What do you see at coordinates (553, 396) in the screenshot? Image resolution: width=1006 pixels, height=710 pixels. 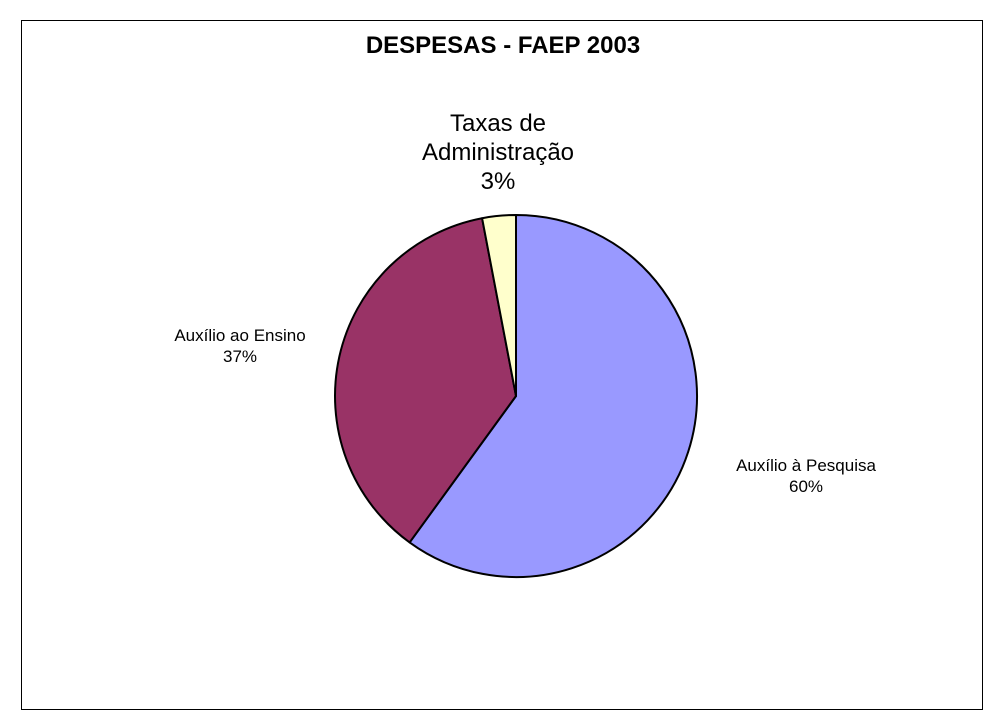 I see `slice-auxilio-pesquisa` at bounding box center [553, 396].